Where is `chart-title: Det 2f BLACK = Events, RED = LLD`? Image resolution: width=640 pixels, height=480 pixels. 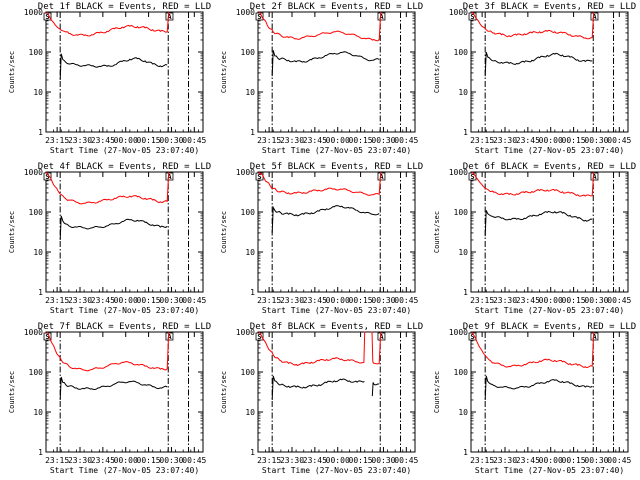
chart-title: Det 2f BLACK = Events, RED = LLD is located at coordinates (336, 7).